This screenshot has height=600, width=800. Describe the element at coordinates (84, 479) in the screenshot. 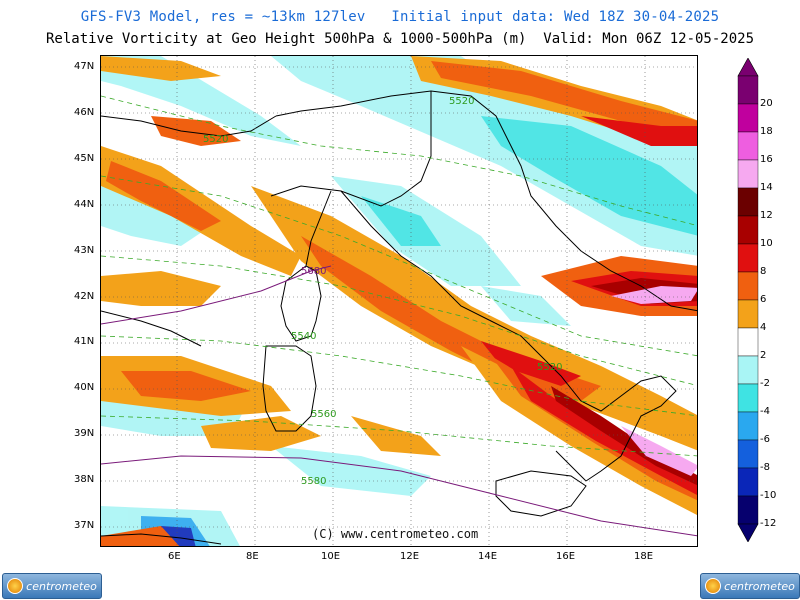

I see `lat-label: 38N` at that location.